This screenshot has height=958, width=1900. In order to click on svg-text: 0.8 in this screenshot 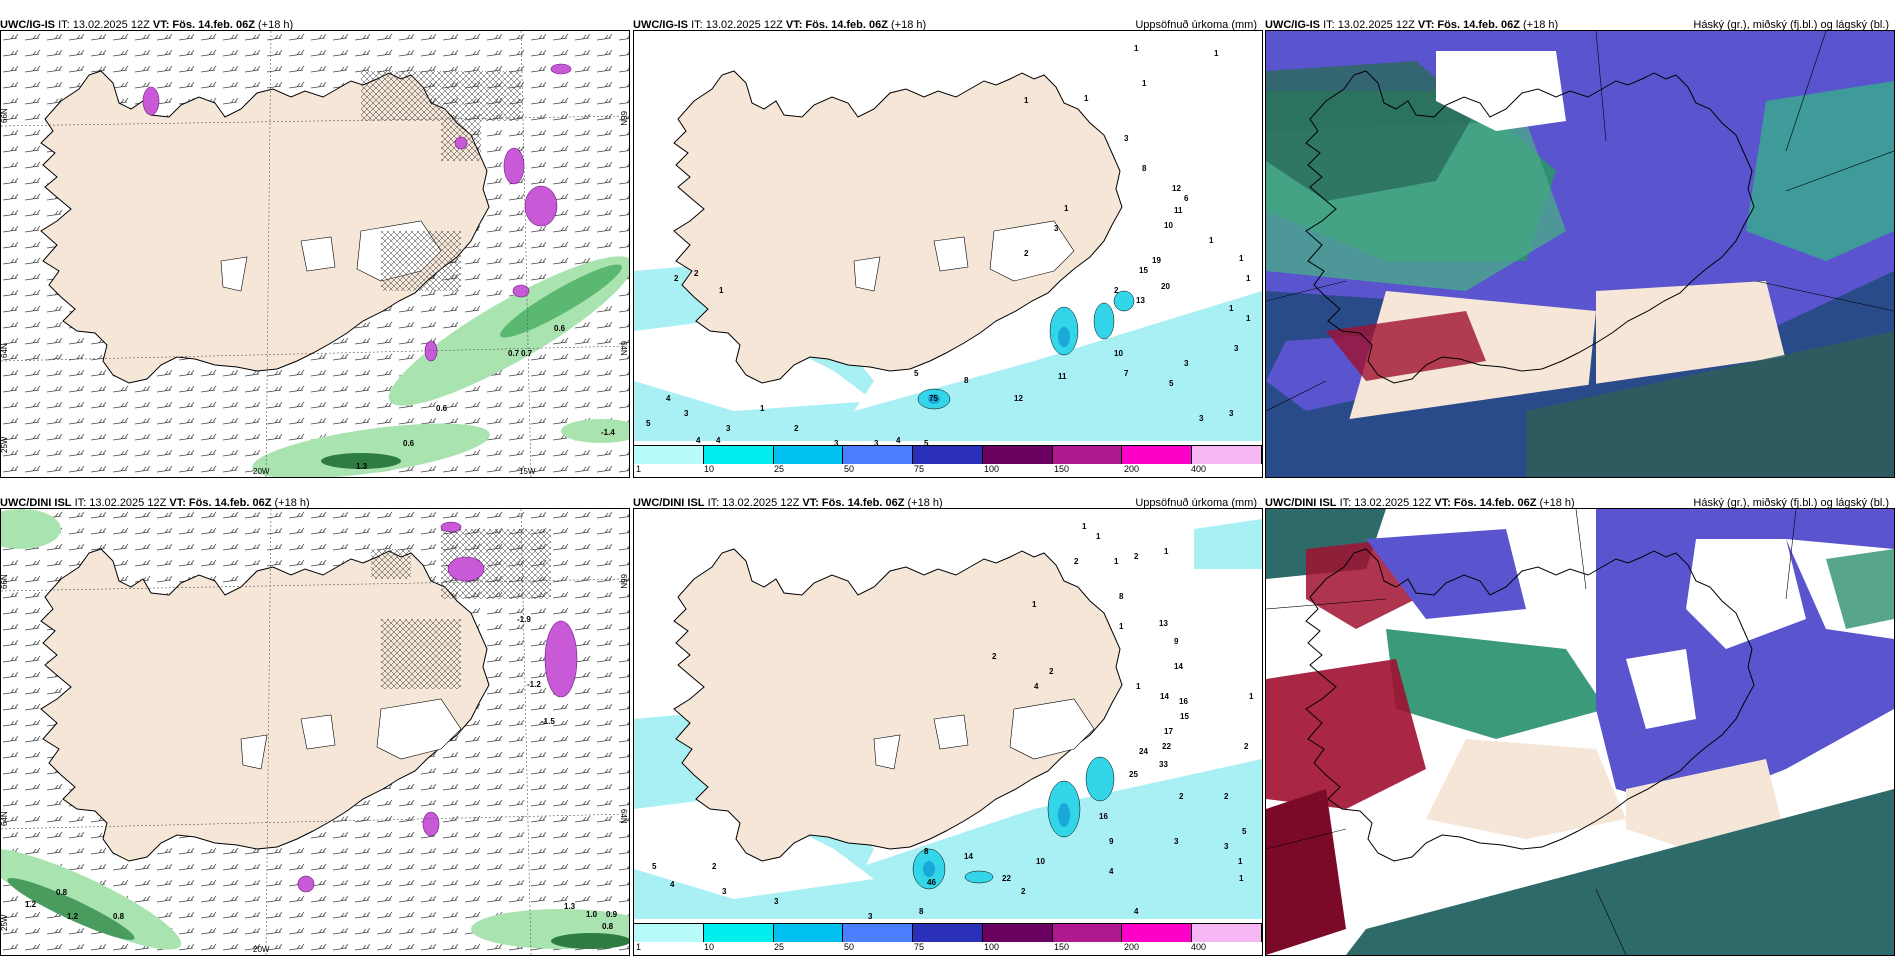, I will do `click(62, 892)`.